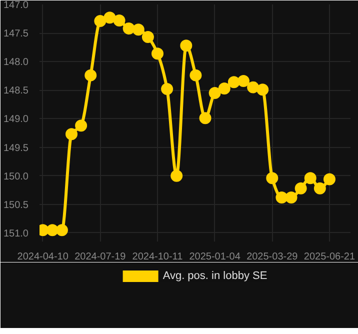 The height and width of the screenshot is (334, 358). I want to click on y-tick-label: 150.5, so click(16, 205).